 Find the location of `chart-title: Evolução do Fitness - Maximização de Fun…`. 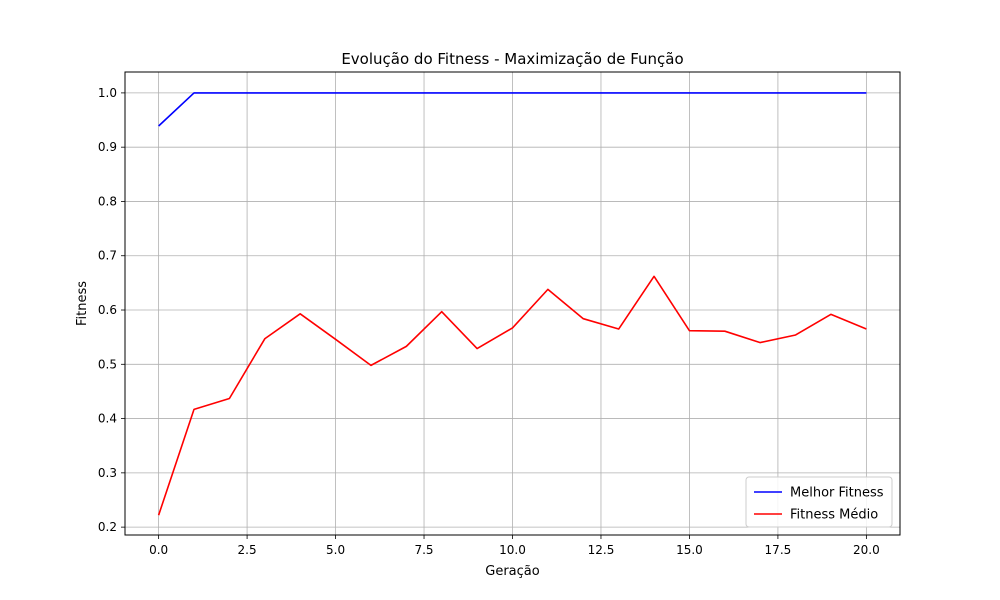

chart-title: Evolução do Fitness - Maximização de Fun… is located at coordinates (512, 59).